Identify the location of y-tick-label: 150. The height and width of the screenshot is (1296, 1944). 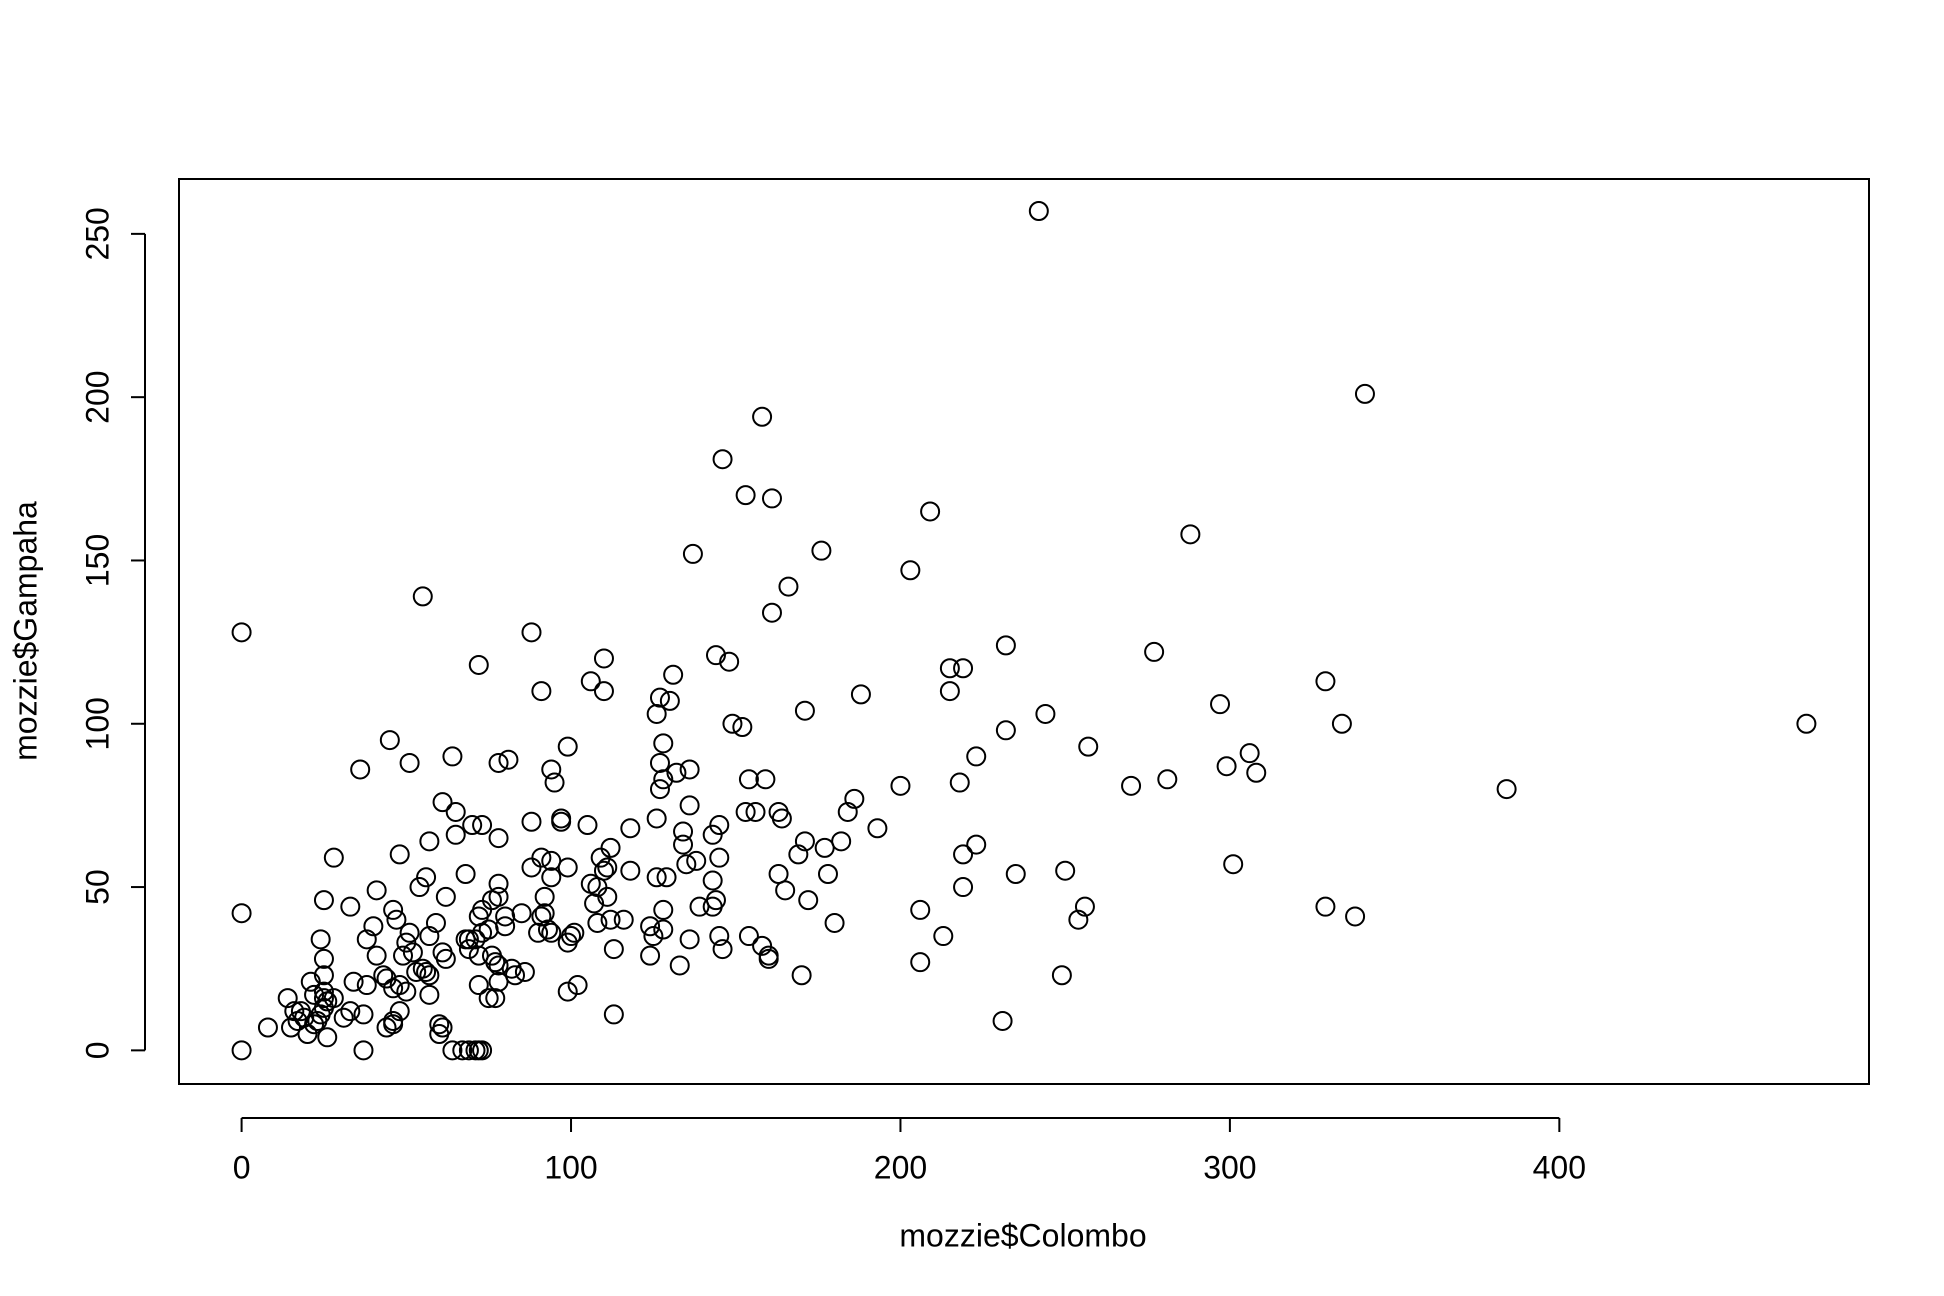
(97, 560).